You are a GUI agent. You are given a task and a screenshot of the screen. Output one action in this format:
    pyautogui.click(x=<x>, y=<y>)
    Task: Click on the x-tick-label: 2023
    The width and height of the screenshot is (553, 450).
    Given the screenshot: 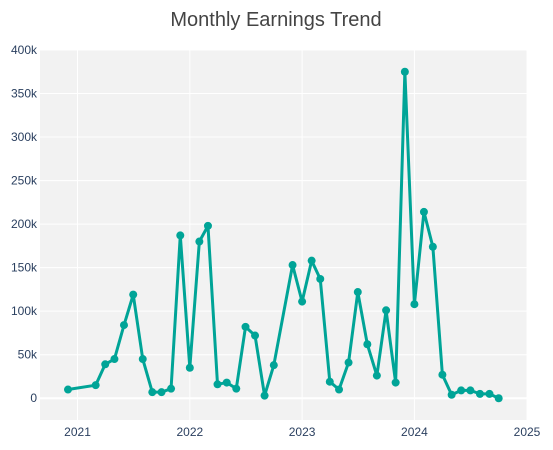 What is the action you would take?
    pyautogui.click(x=302, y=432)
    